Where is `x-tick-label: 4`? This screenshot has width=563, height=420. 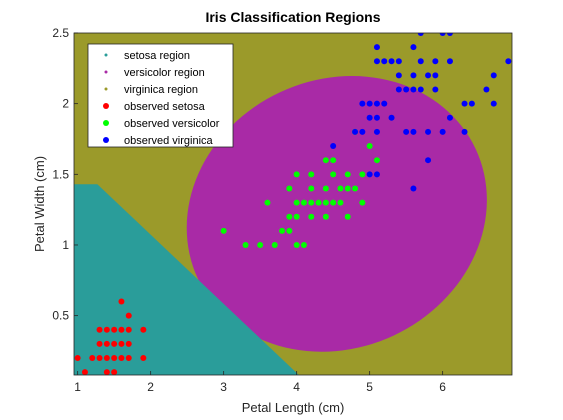 x-tick-label: 4 is located at coordinates (296, 387).